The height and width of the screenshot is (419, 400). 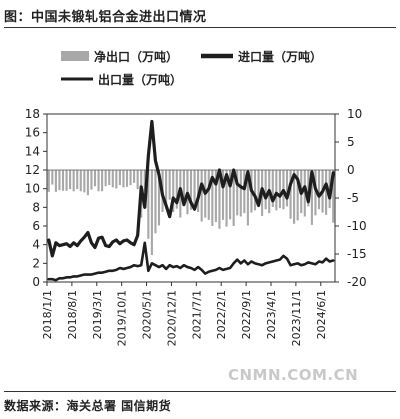 What do you see at coordinates (32, 189) in the screenshot?
I see `left-tick-label: 10` at bounding box center [32, 189].